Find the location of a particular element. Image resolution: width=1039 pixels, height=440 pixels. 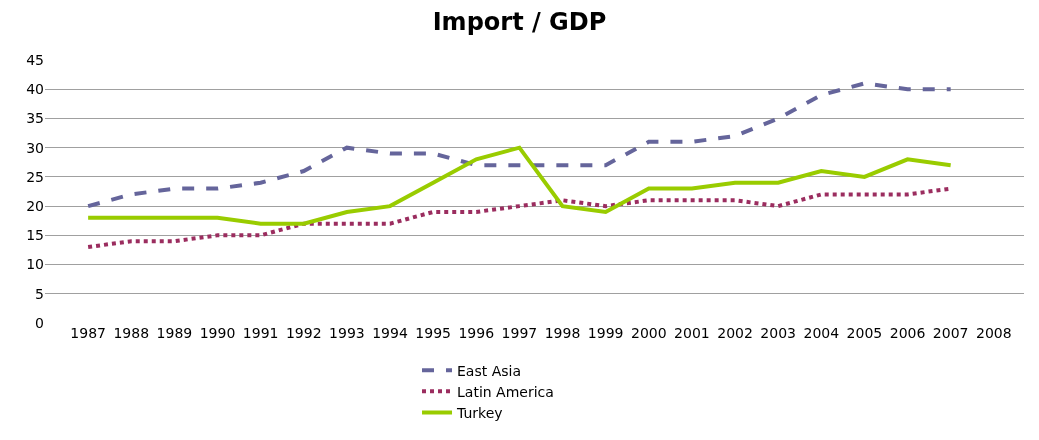

legend-label: Latin America is located at coordinates (505, 391).